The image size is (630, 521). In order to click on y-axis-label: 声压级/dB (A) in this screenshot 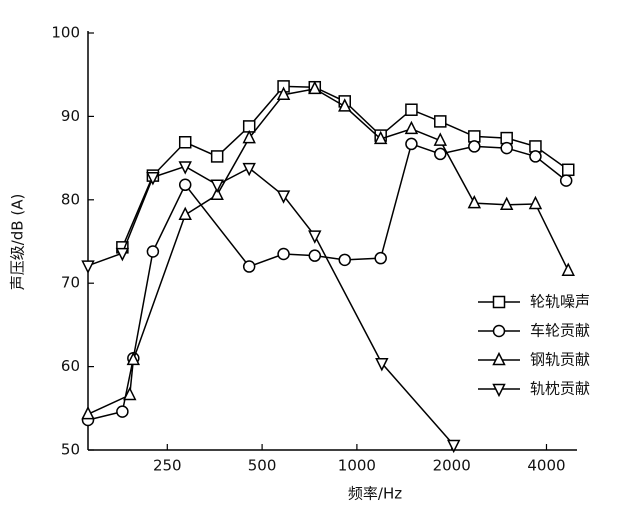, I will do `click(18, 242)`.